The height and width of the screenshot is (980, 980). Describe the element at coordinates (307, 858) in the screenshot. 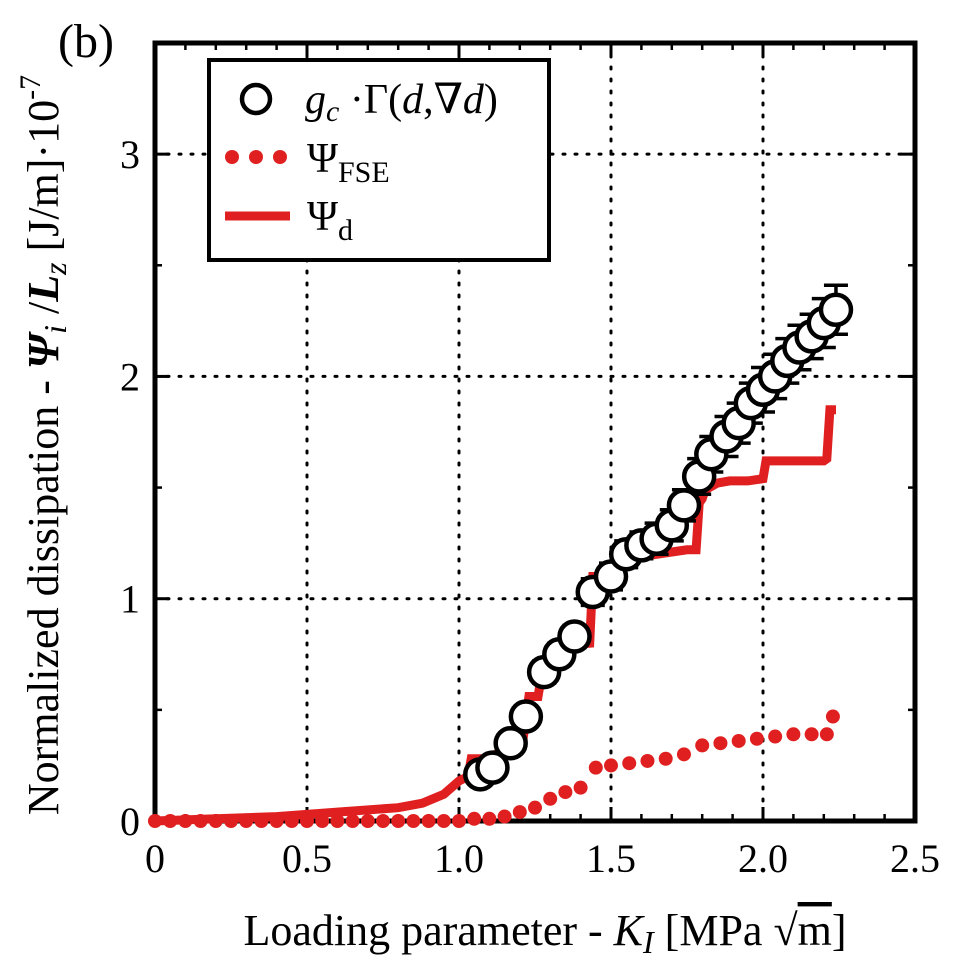

I see `x-tick-label: 0.5` at that location.